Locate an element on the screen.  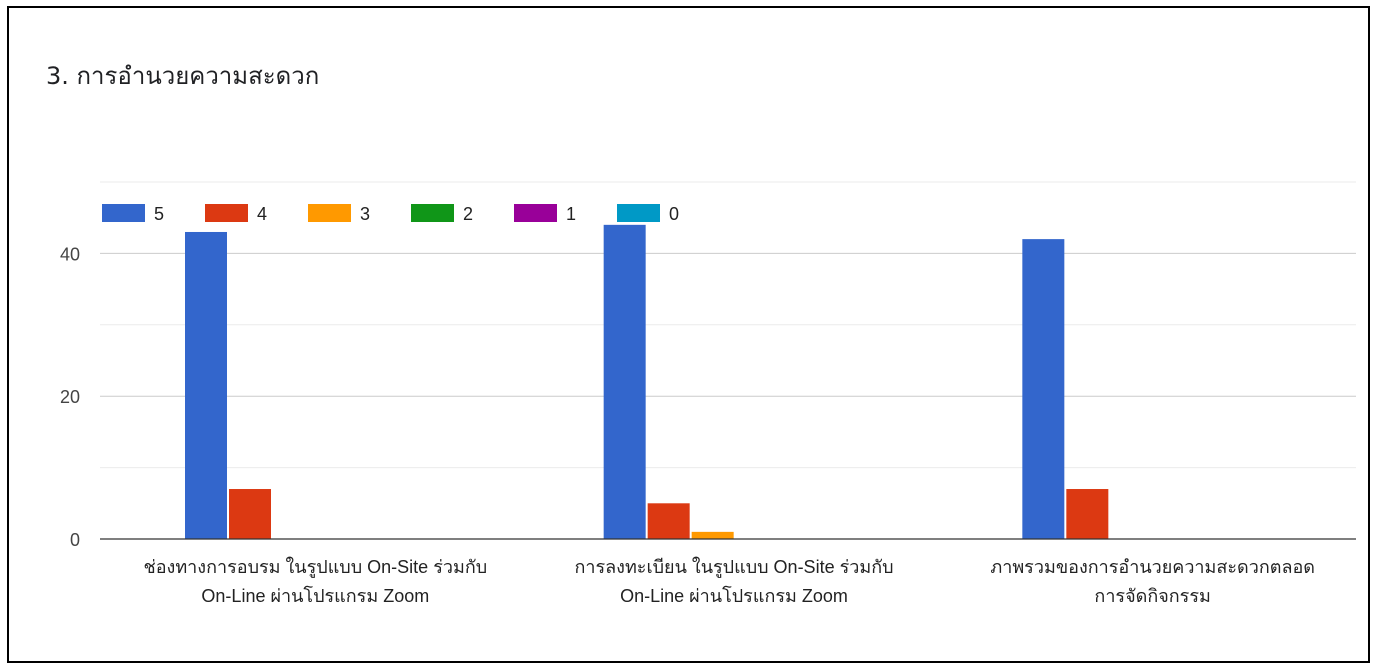
y-tick-label: 40 is located at coordinates (70, 254).